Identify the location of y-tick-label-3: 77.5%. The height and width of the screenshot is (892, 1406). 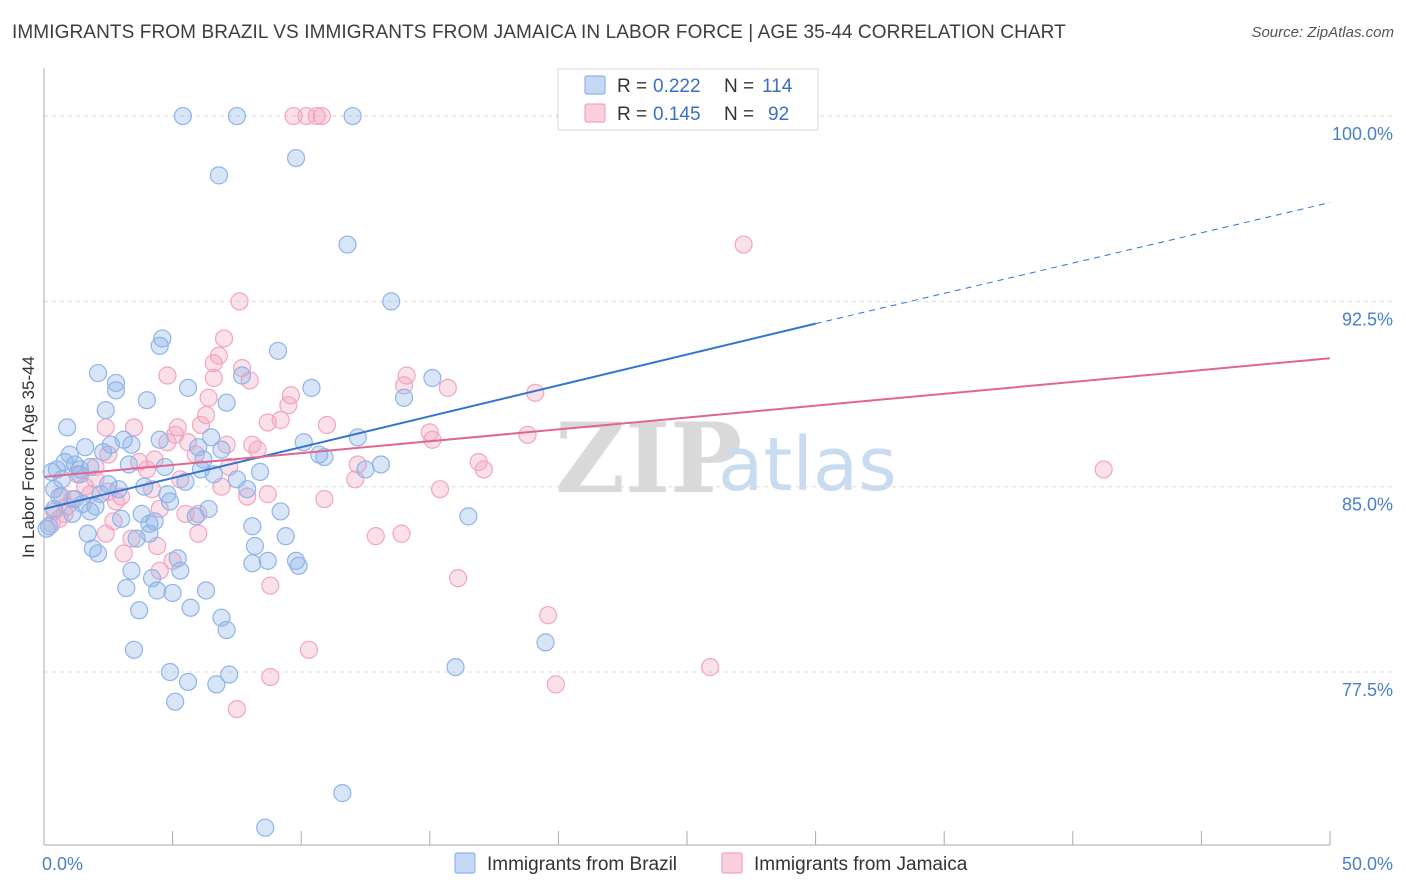
(1367, 690).